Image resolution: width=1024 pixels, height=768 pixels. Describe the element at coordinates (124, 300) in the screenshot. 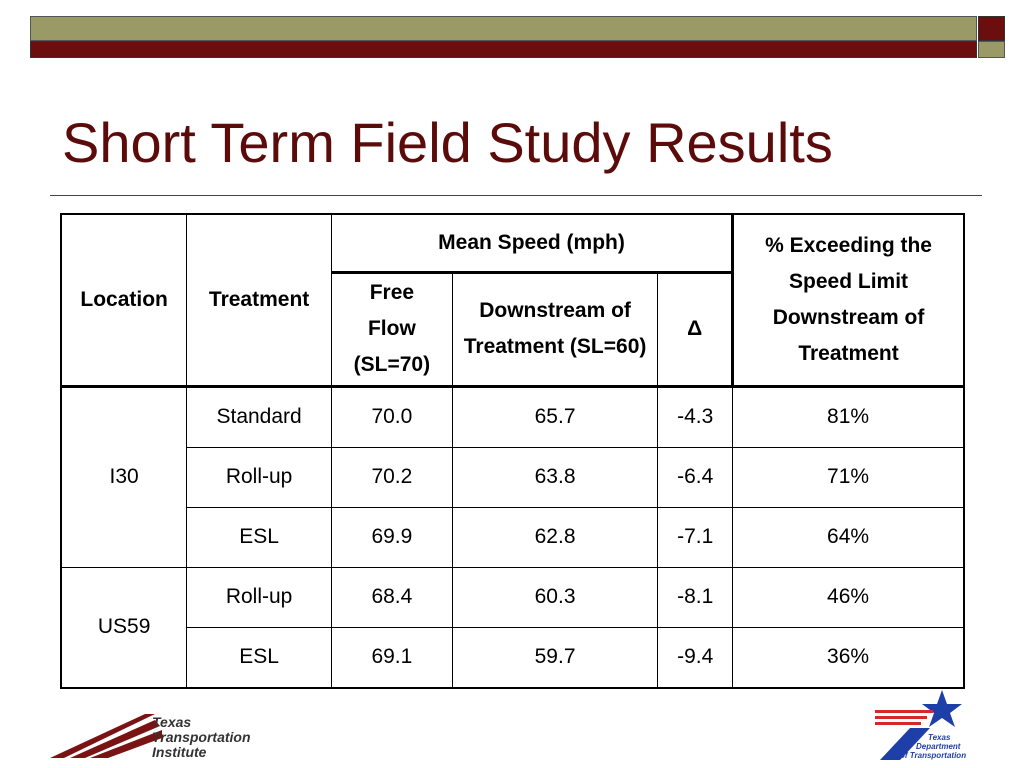

I see `header-location: Location` at that location.